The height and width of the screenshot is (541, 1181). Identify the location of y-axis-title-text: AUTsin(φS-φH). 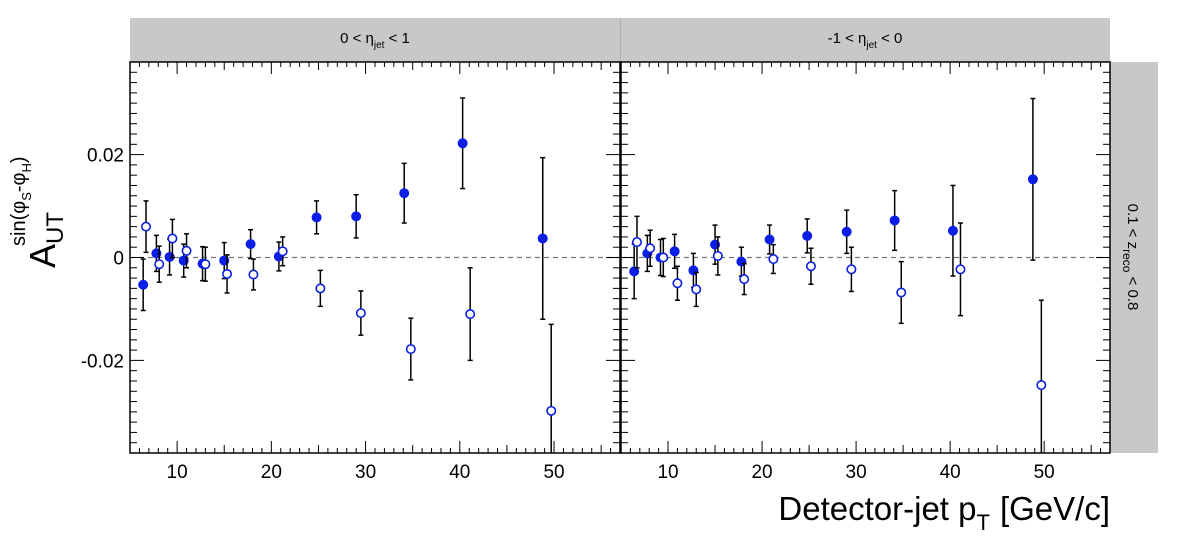
(38, 212).